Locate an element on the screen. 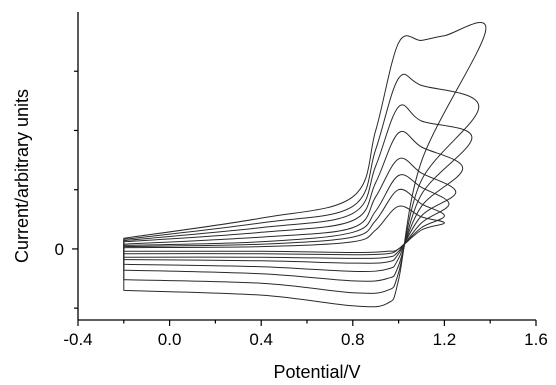  y-tick-label: 0 is located at coordinates (59, 249).